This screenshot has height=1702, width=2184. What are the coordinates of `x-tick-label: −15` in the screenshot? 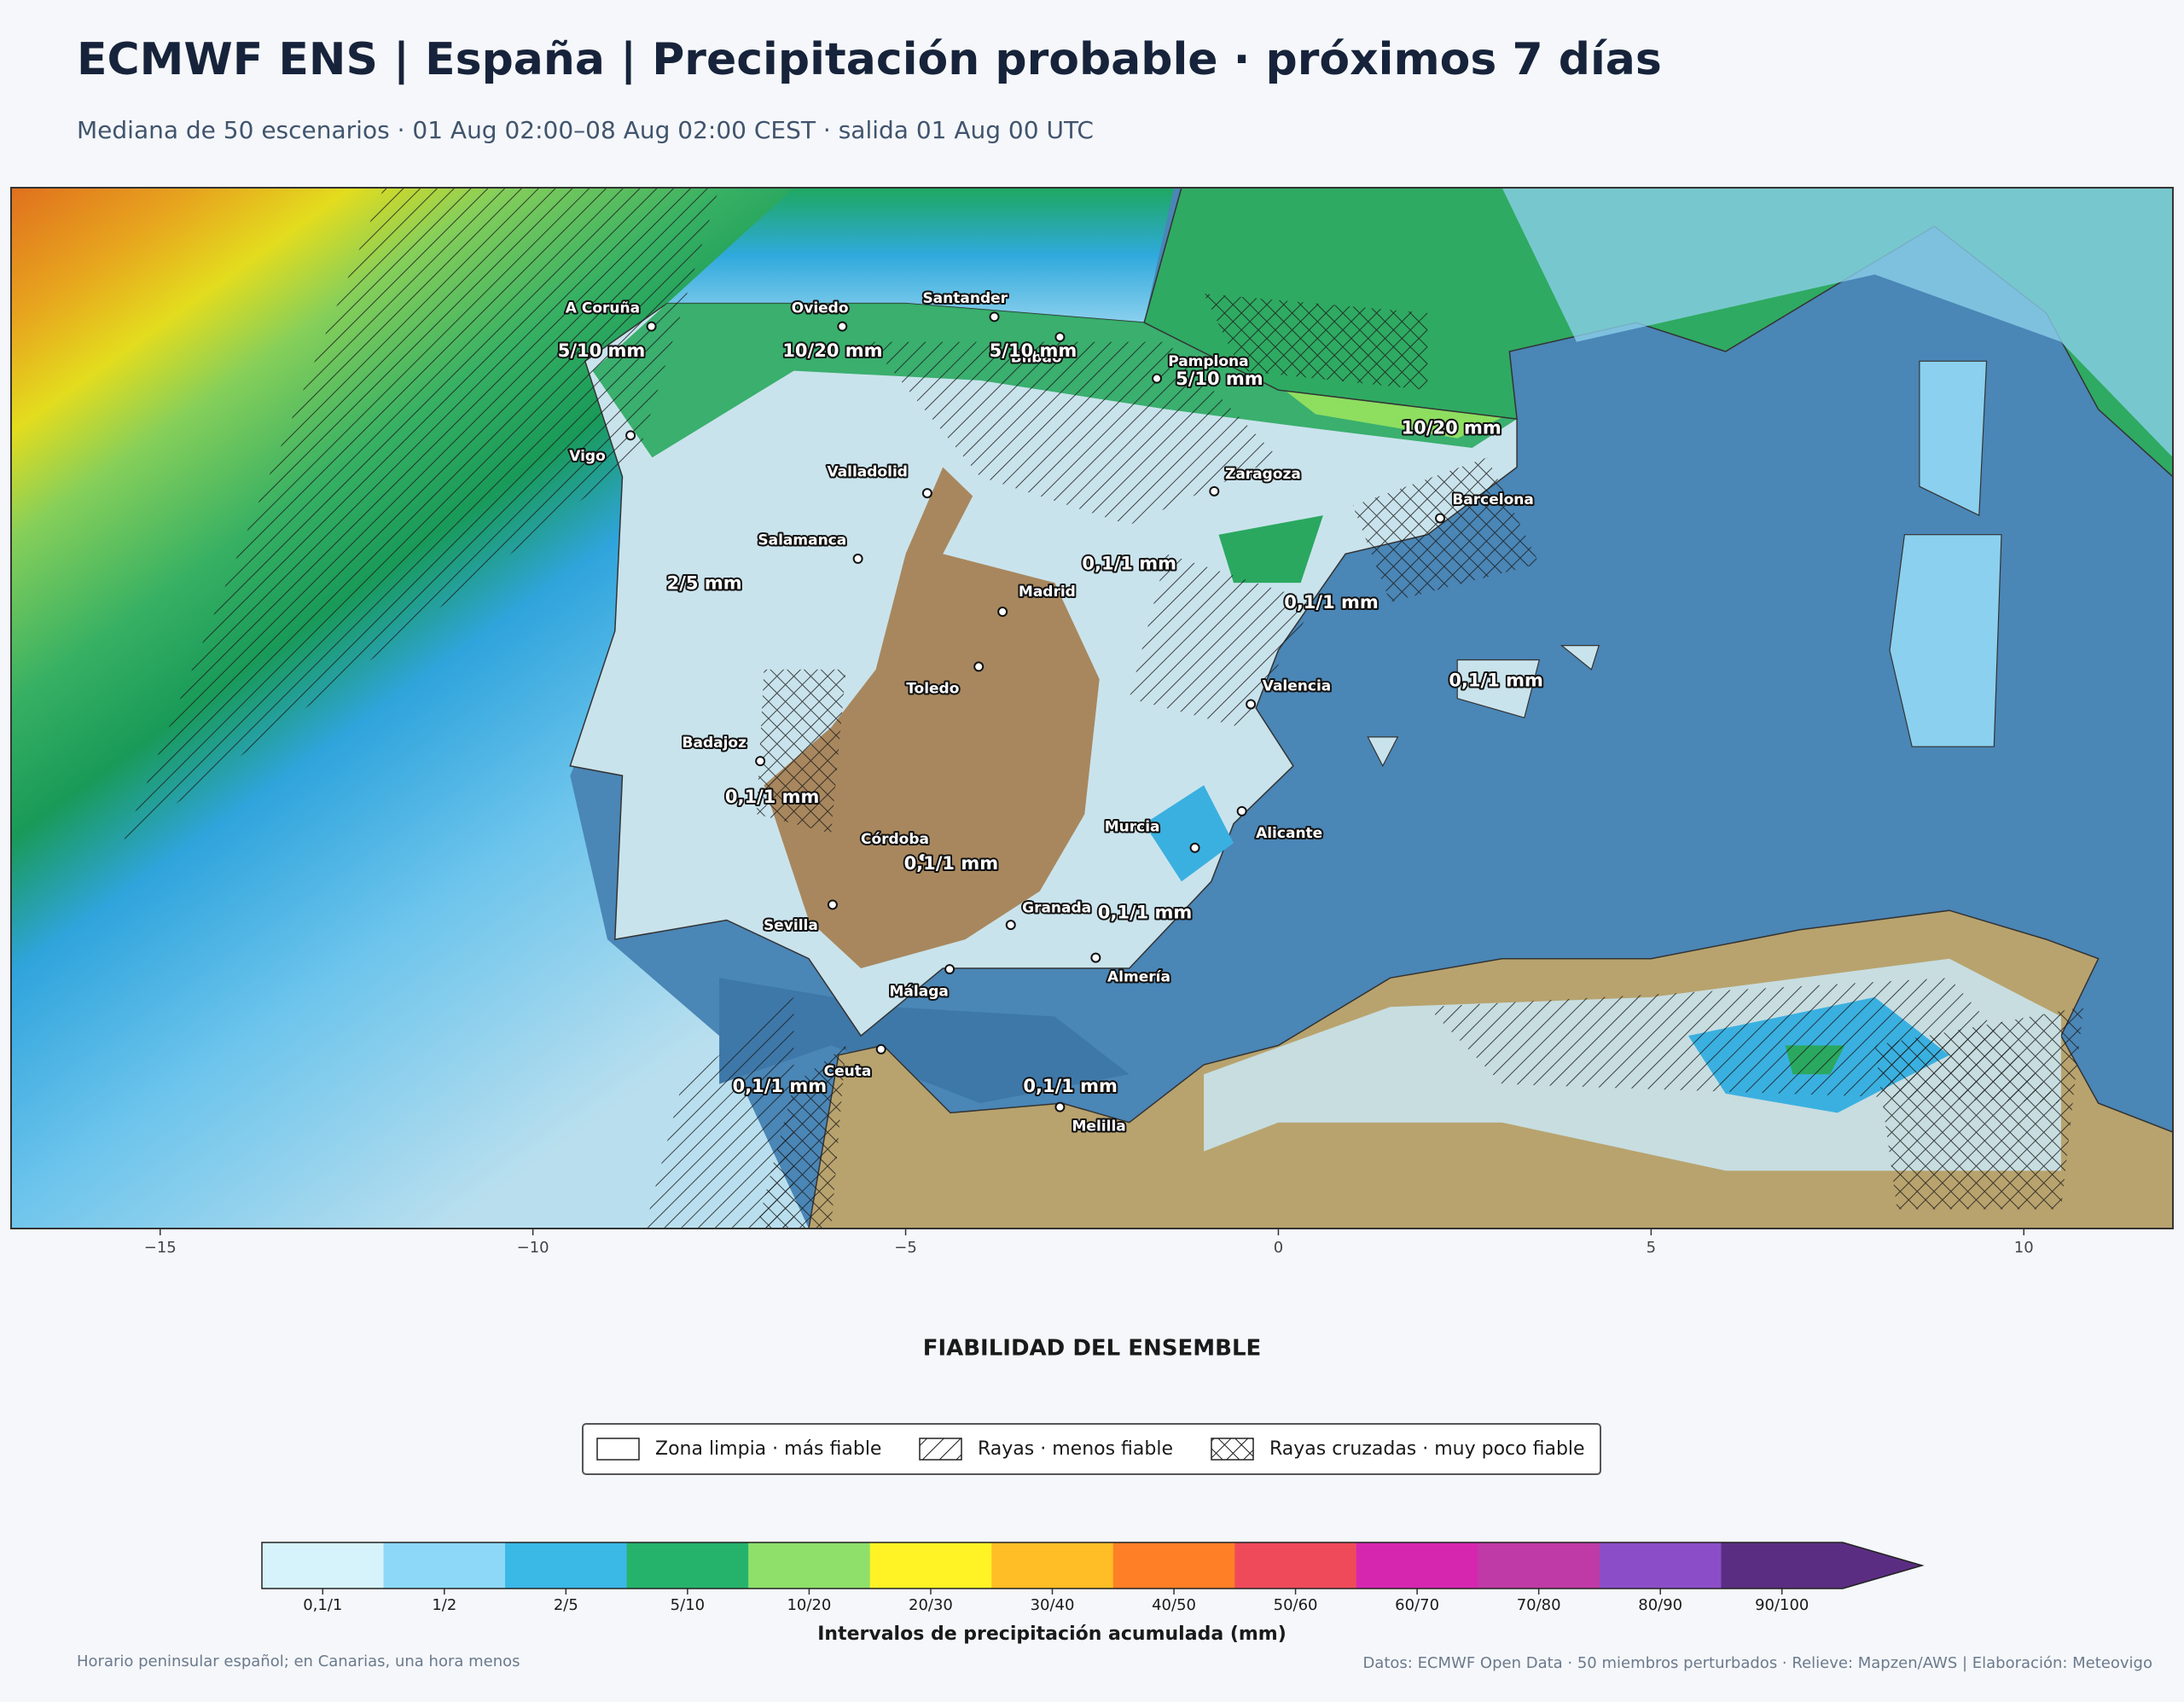 It's located at (161, 1248).